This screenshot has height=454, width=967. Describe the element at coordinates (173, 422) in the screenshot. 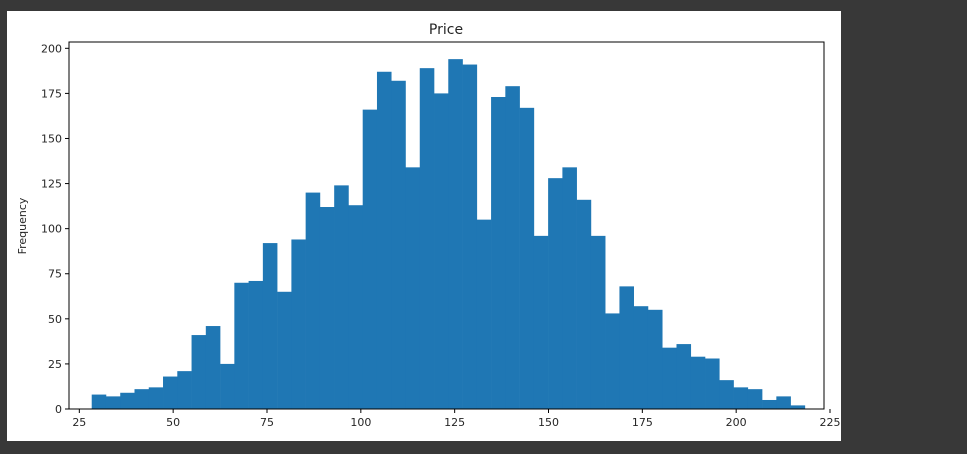

I see `x-tick-label: 50` at that location.